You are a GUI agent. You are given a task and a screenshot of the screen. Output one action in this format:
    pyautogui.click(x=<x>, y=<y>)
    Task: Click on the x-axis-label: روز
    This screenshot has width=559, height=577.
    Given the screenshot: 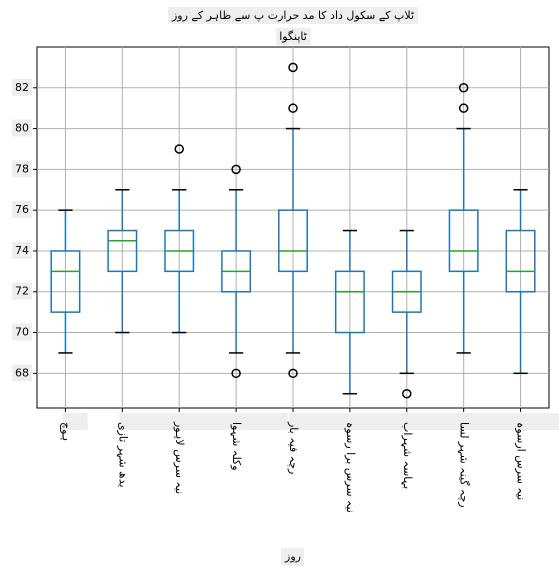 What is the action you would take?
    pyautogui.click(x=292, y=556)
    